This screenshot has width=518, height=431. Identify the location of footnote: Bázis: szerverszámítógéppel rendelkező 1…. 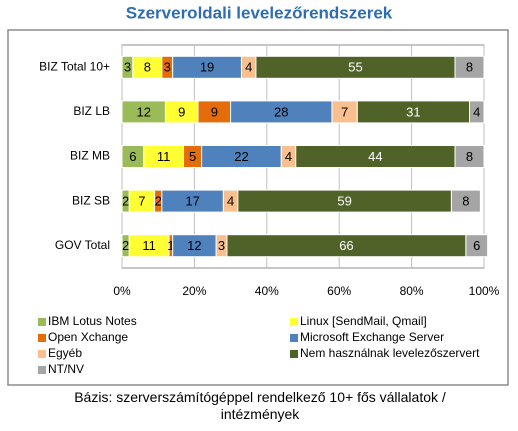
(260, 405).